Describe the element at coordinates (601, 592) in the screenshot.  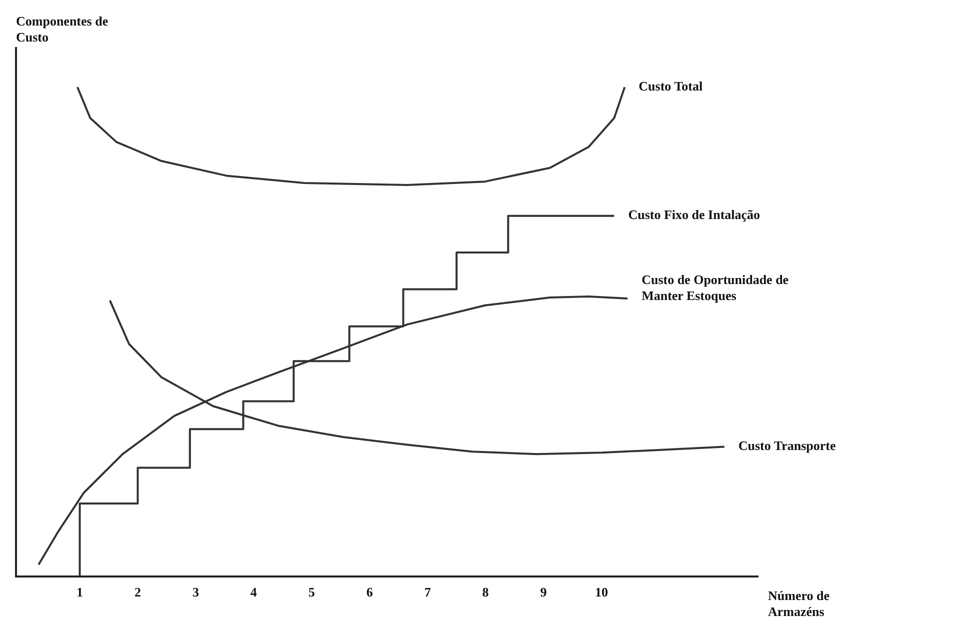
I see `x-tick-label: 10` at that location.